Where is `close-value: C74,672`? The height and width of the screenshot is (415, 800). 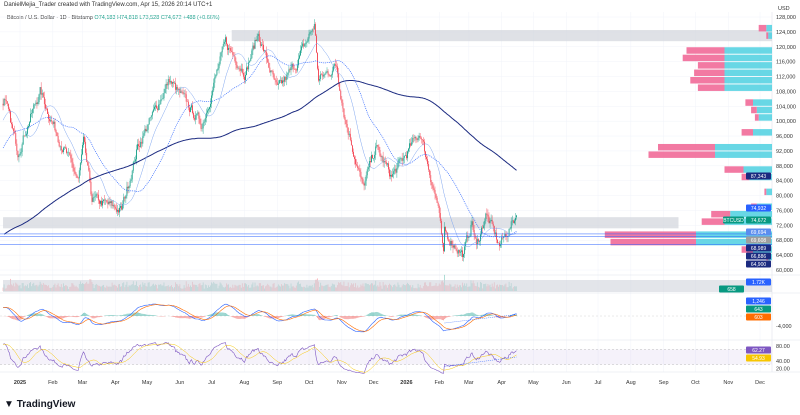
close-value: C74,672 is located at coordinates (171, 18).